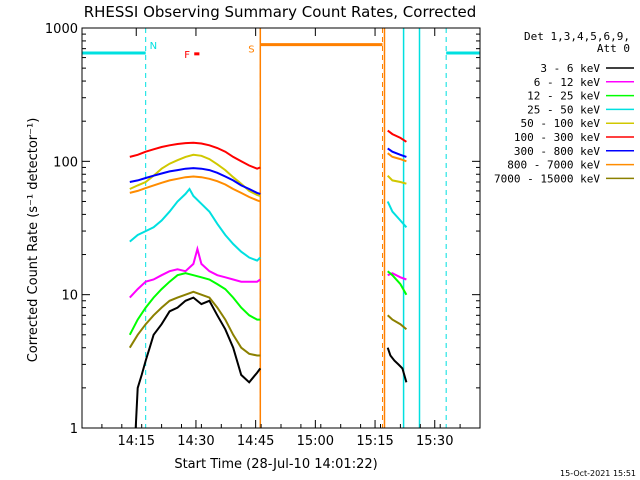 The image size is (640, 480). What do you see at coordinates (136, 441) in the screenshot?
I see `x-tick-label: 14:15` at bounding box center [136, 441].